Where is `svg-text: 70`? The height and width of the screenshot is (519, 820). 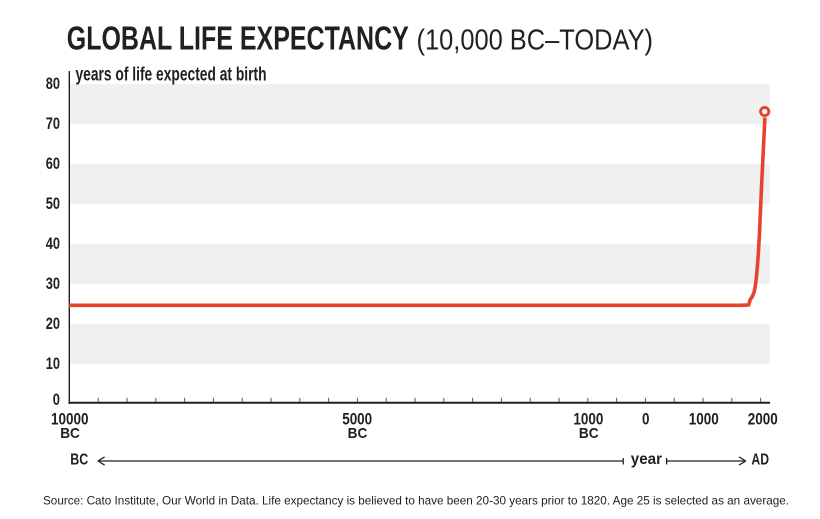 svg-text: 70 is located at coordinates (53, 123).